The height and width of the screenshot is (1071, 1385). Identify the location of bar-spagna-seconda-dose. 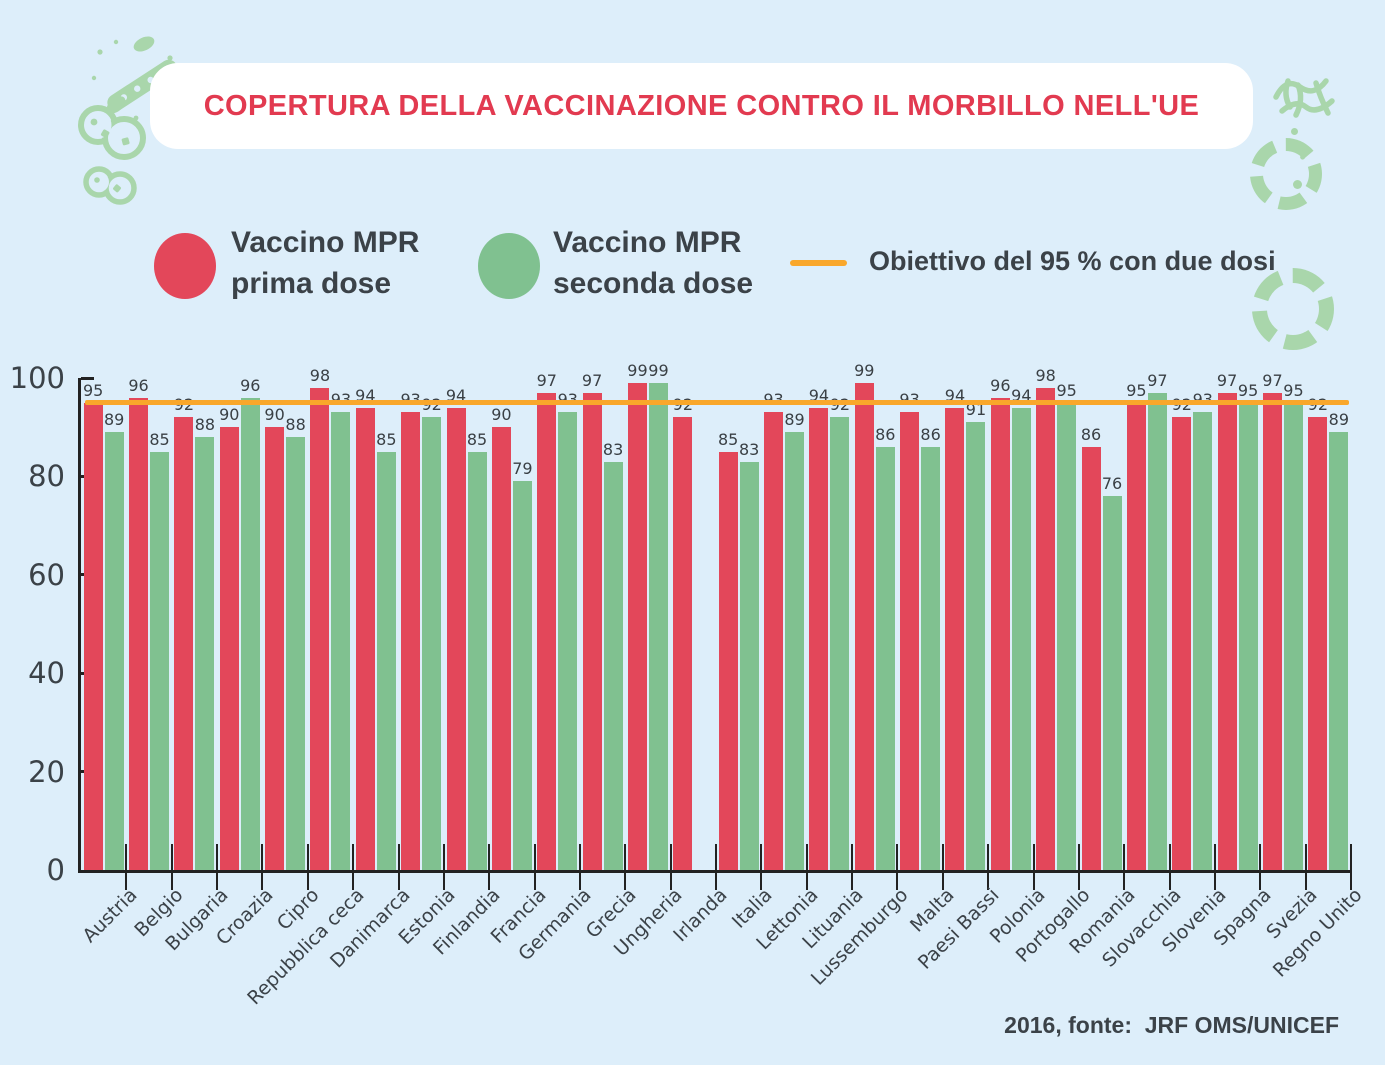
(1248, 636).